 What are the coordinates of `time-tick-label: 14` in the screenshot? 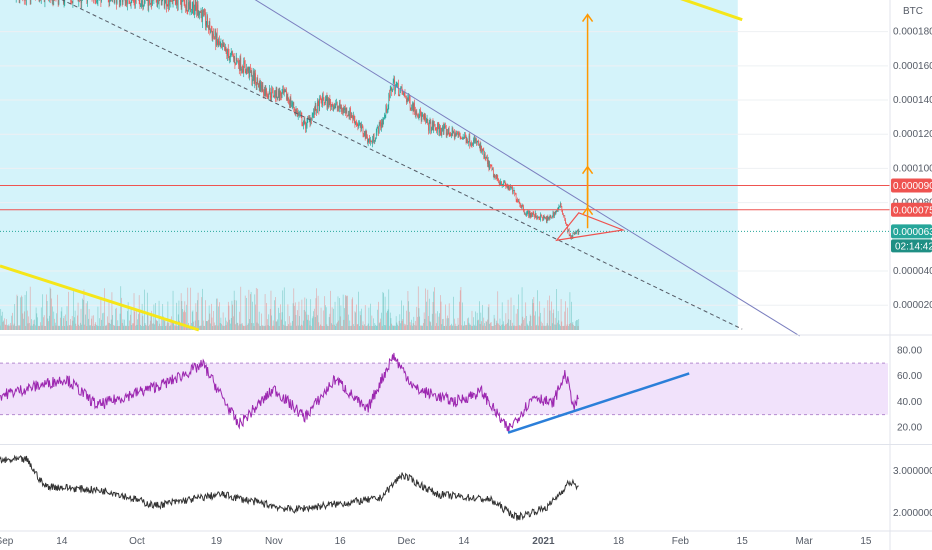 It's located at (62, 541).